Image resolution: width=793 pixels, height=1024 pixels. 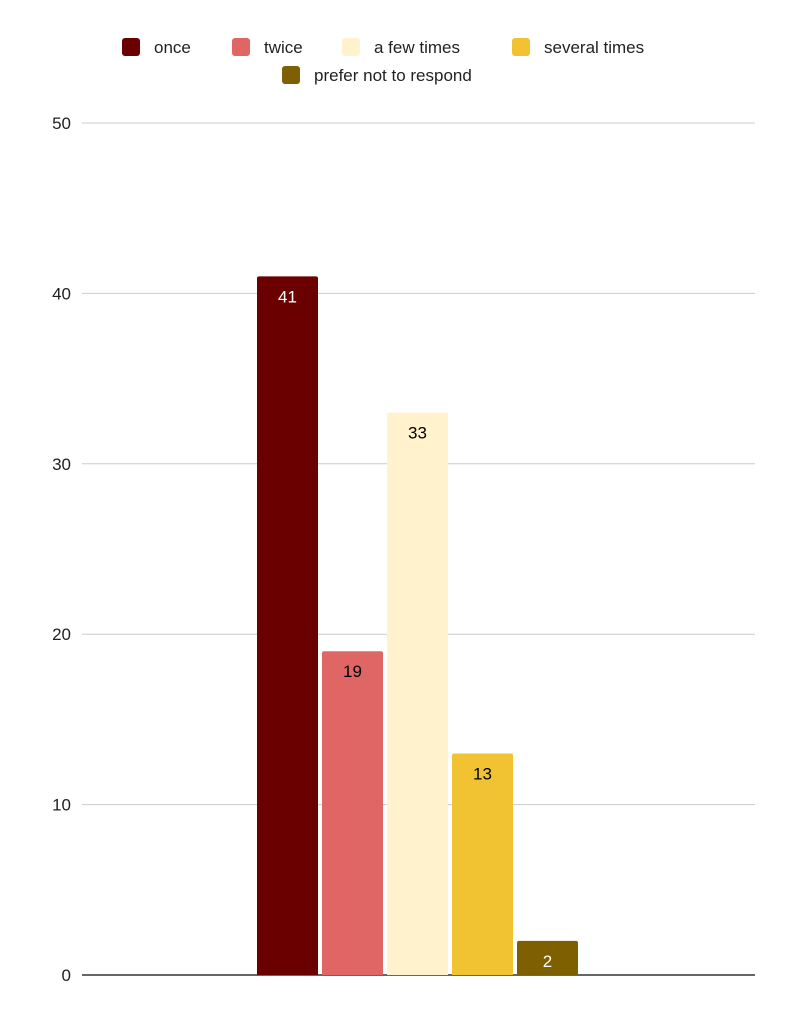 I want to click on legend-item-twice: twice, so click(x=267, y=47).